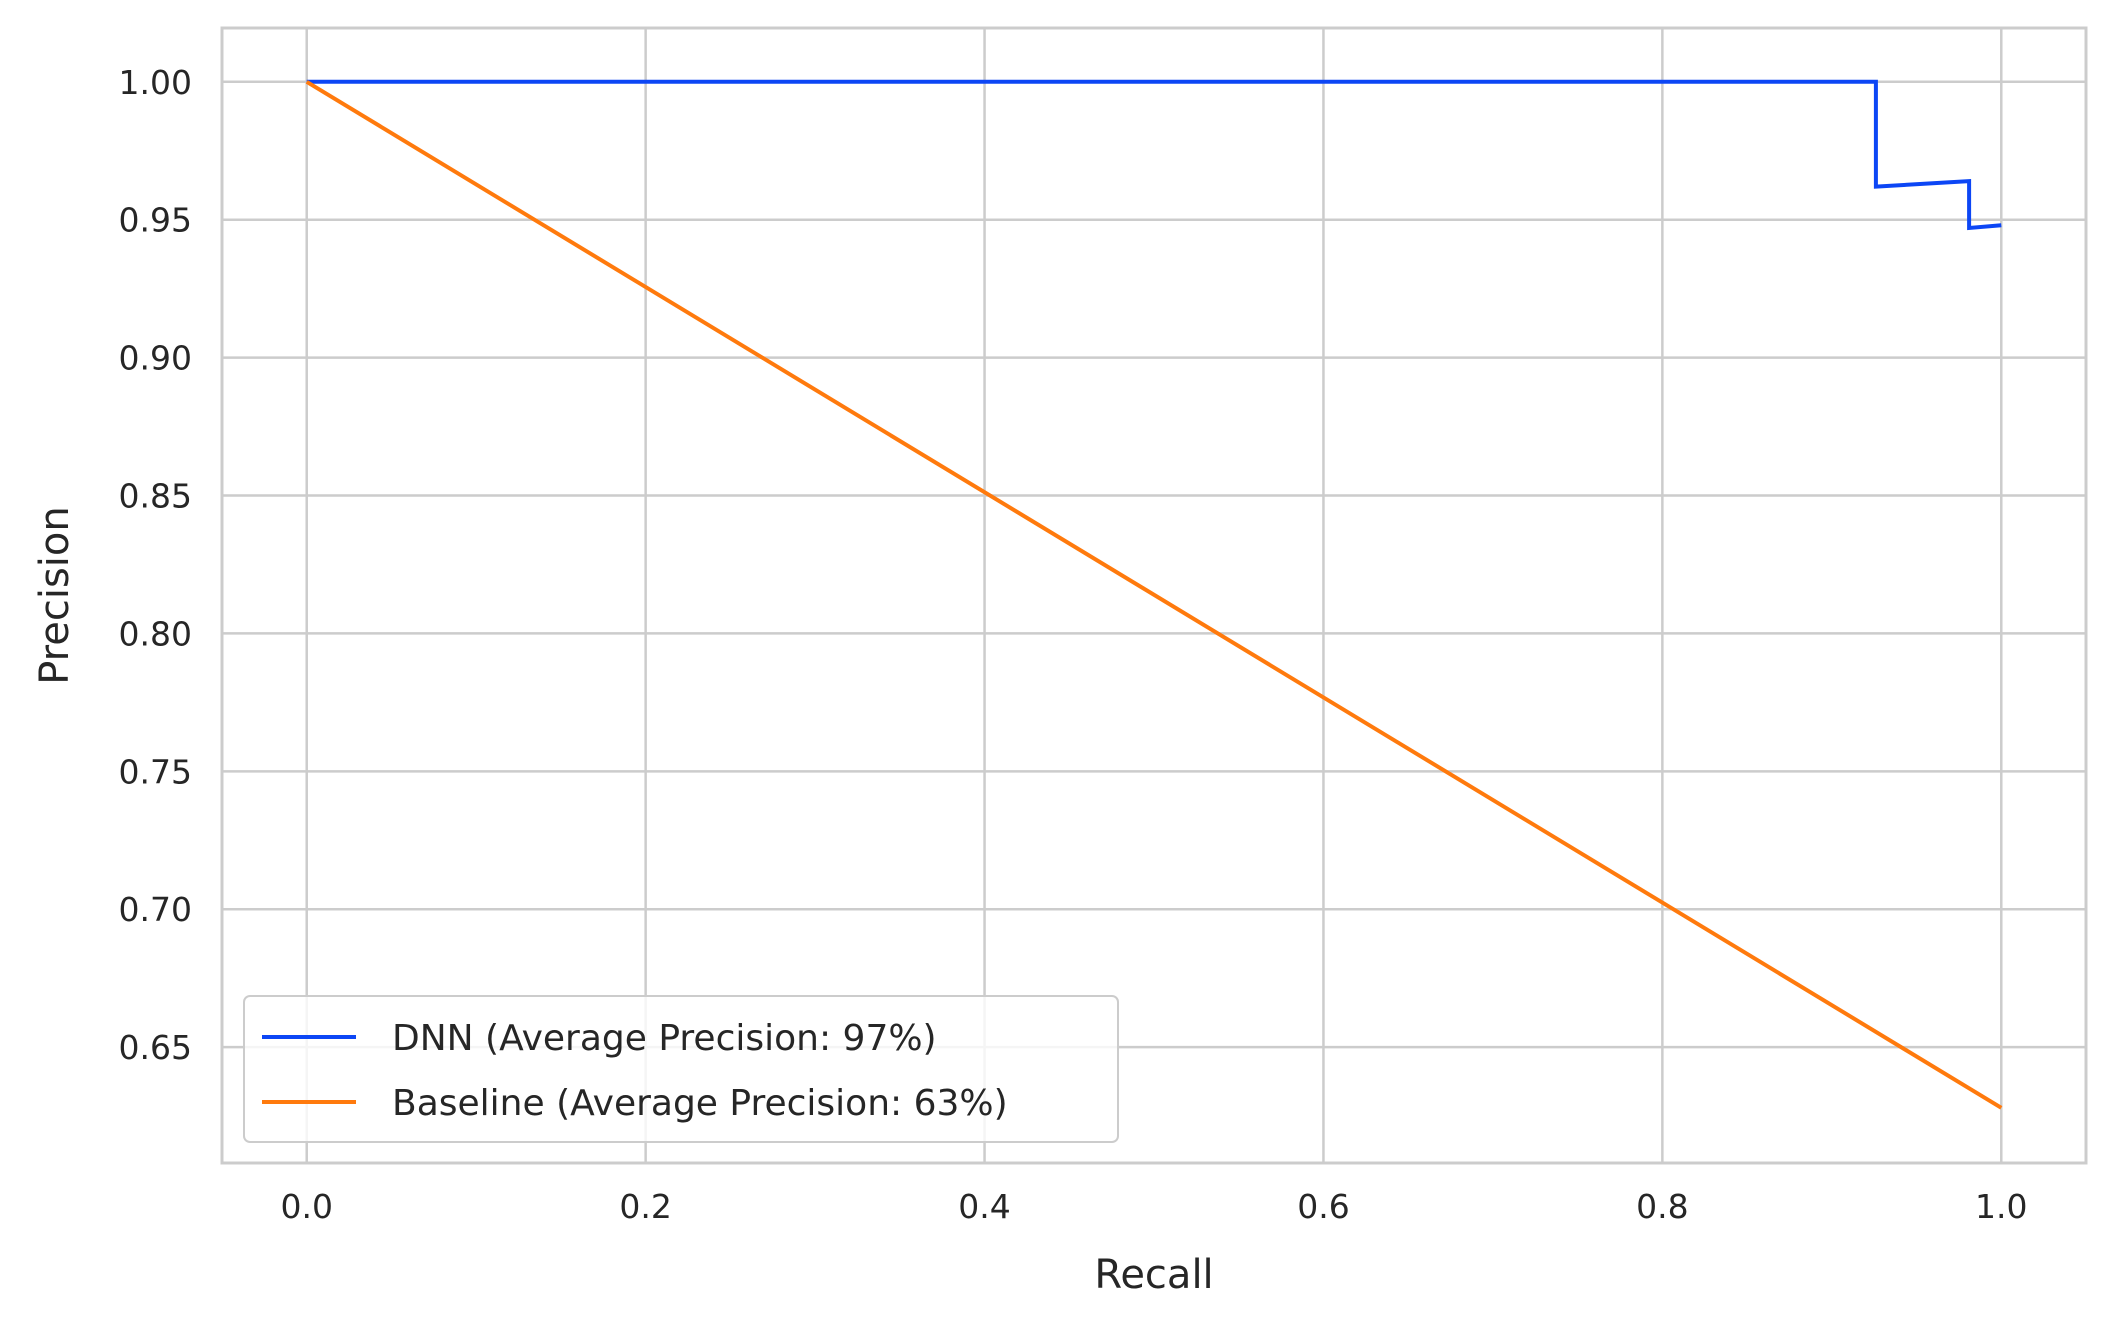  Describe the element at coordinates (306, 1206) in the screenshot. I see `x-tick-label: 0.0` at that location.